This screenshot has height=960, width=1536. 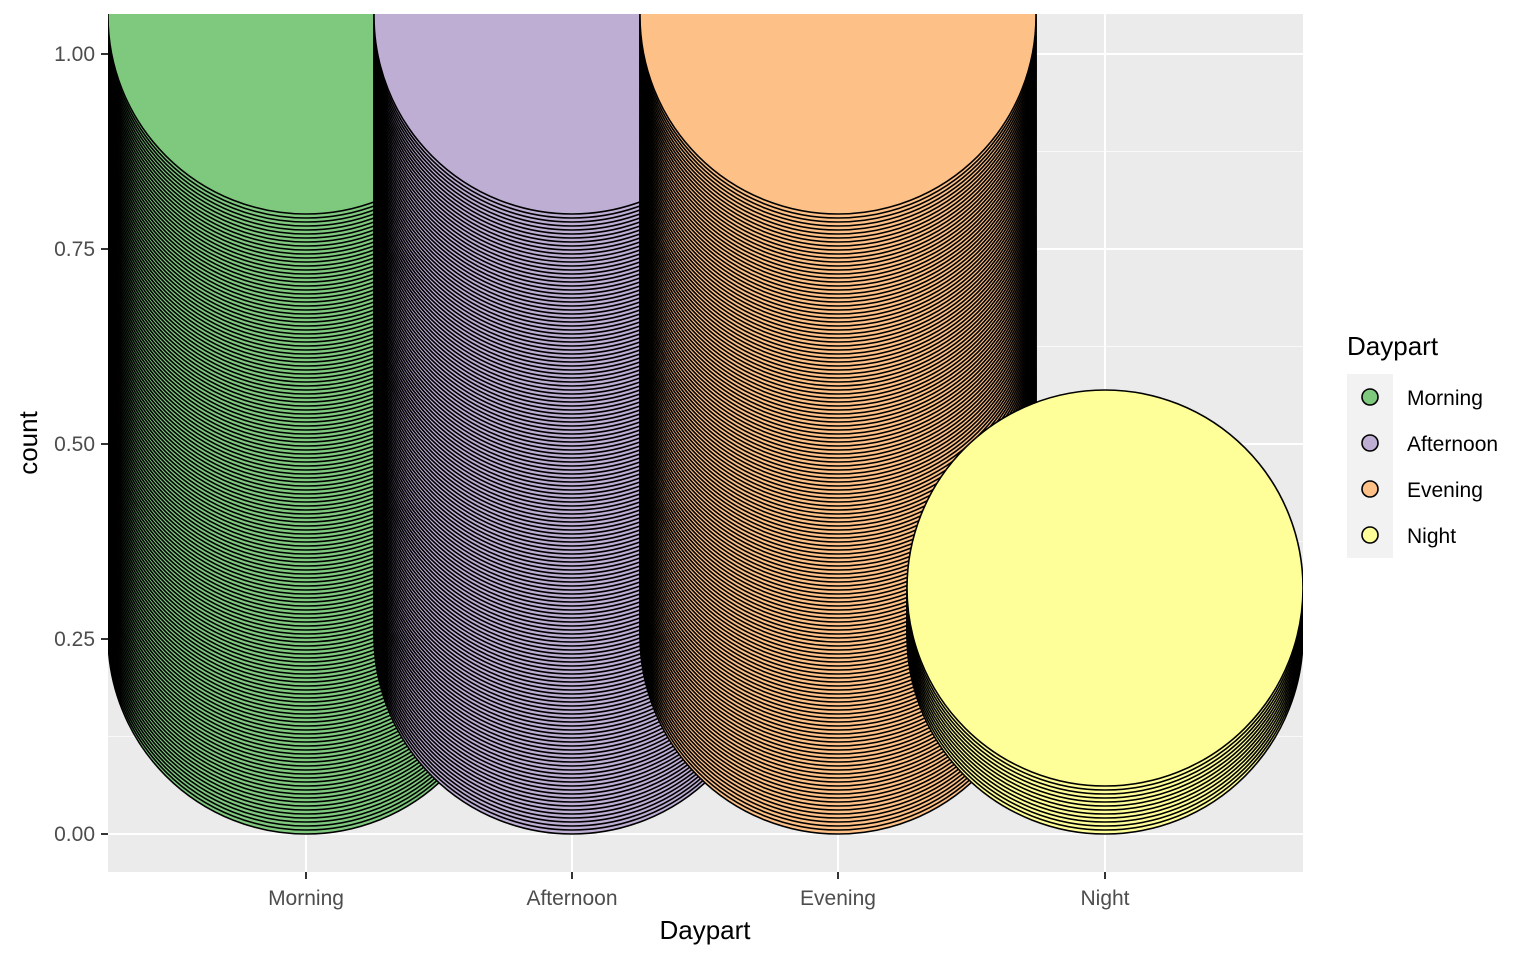 I want to click on x-axis-title: Daypart, so click(x=705, y=930).